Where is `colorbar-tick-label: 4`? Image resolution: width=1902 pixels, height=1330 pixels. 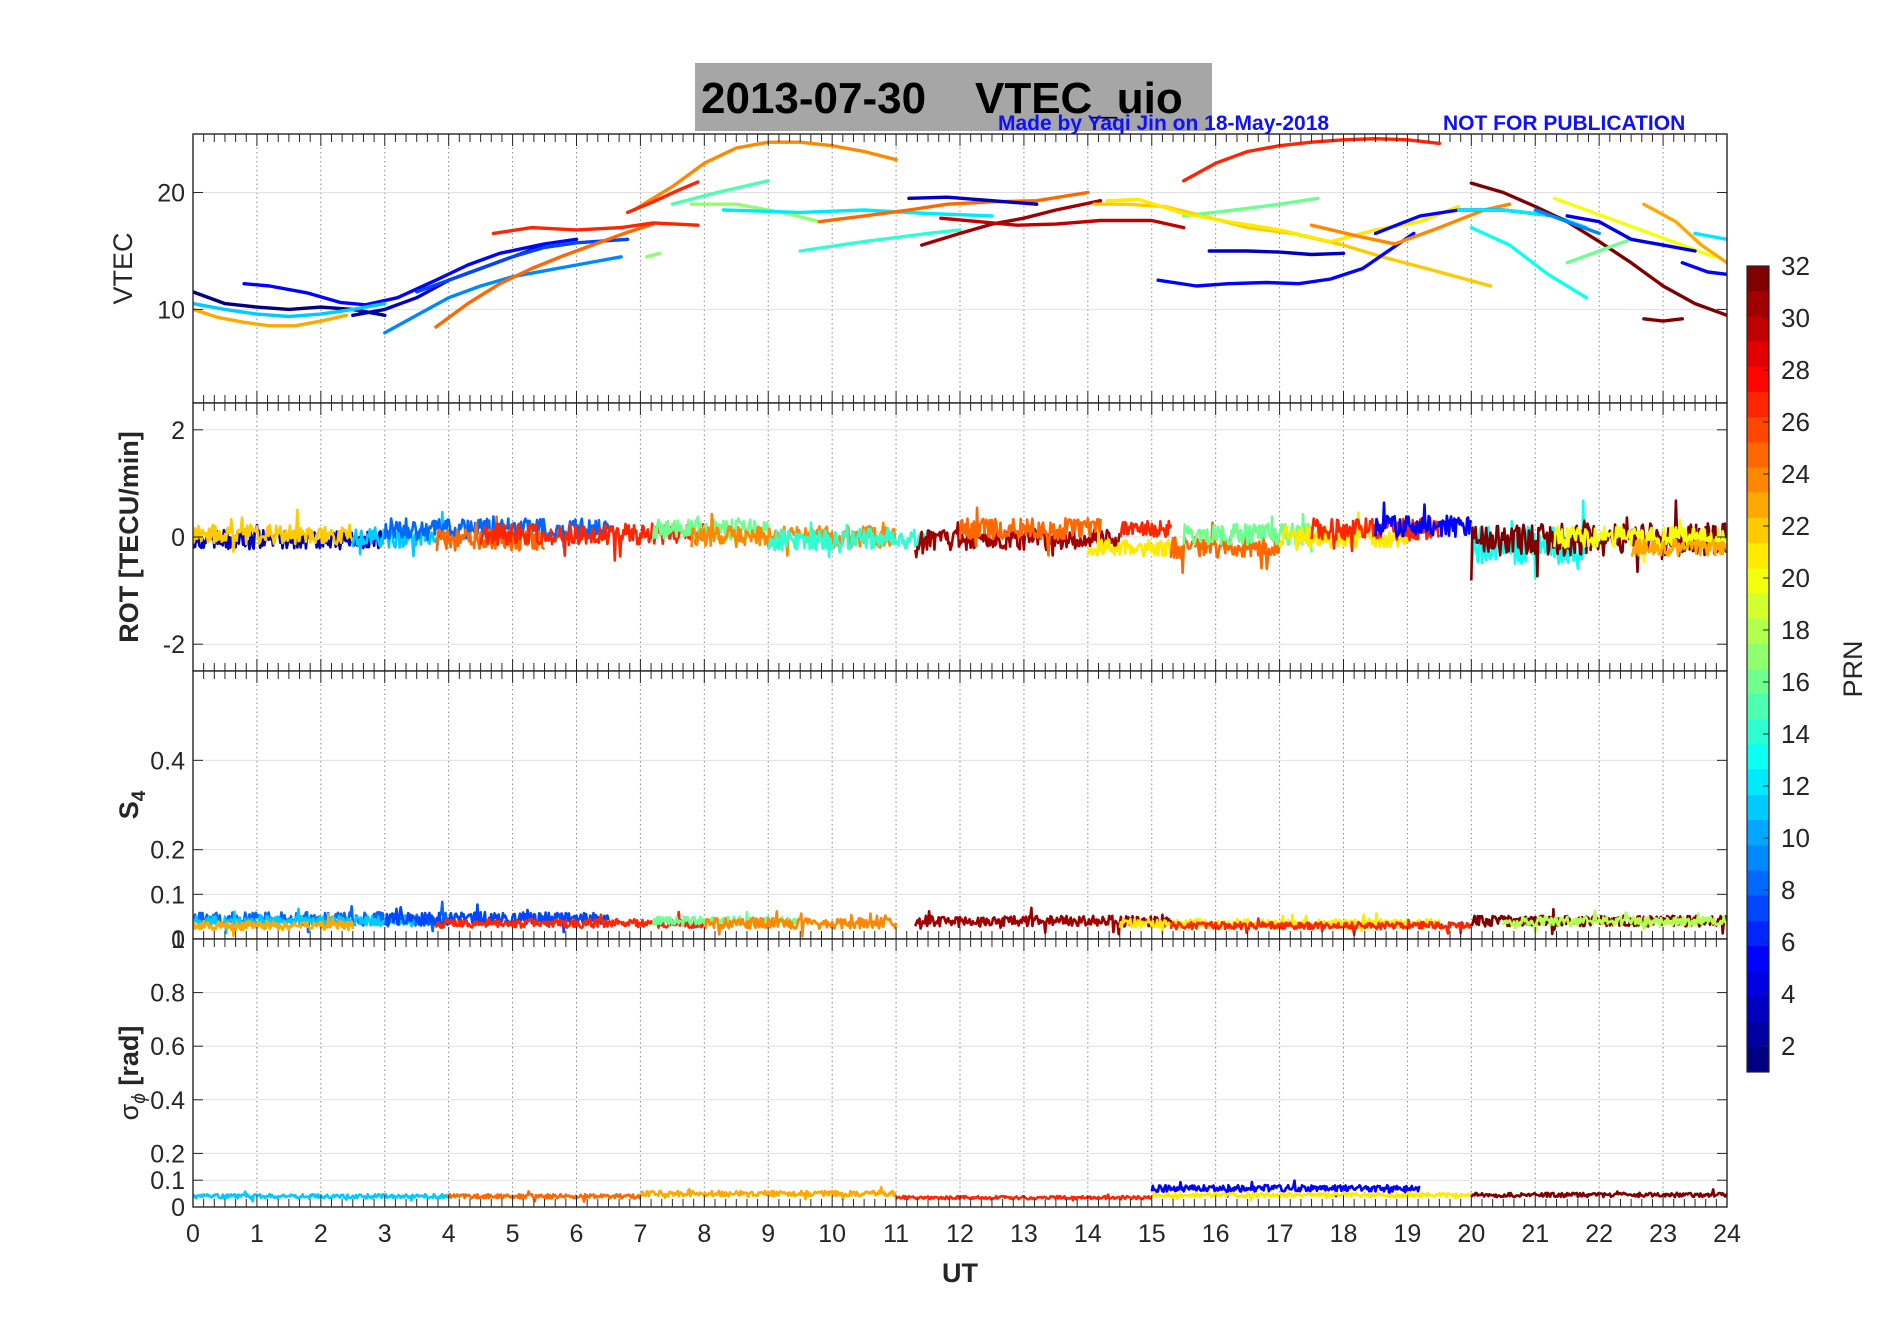
colorbar-tick-label: 4 is located at coordinates (1788, 994).